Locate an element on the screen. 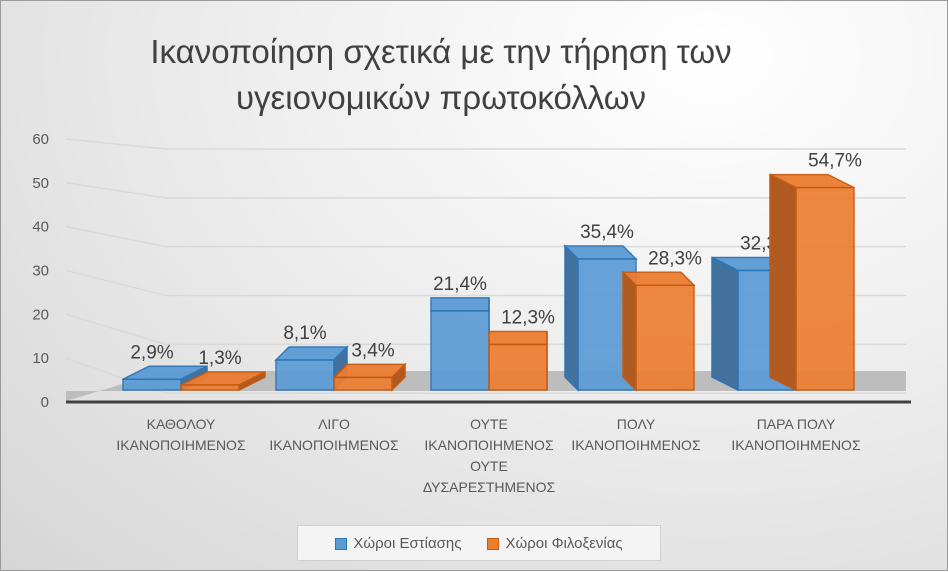 The image size is (948, 572). data-label-s0-c1: 8,1% is located at coordinates (304, 333).